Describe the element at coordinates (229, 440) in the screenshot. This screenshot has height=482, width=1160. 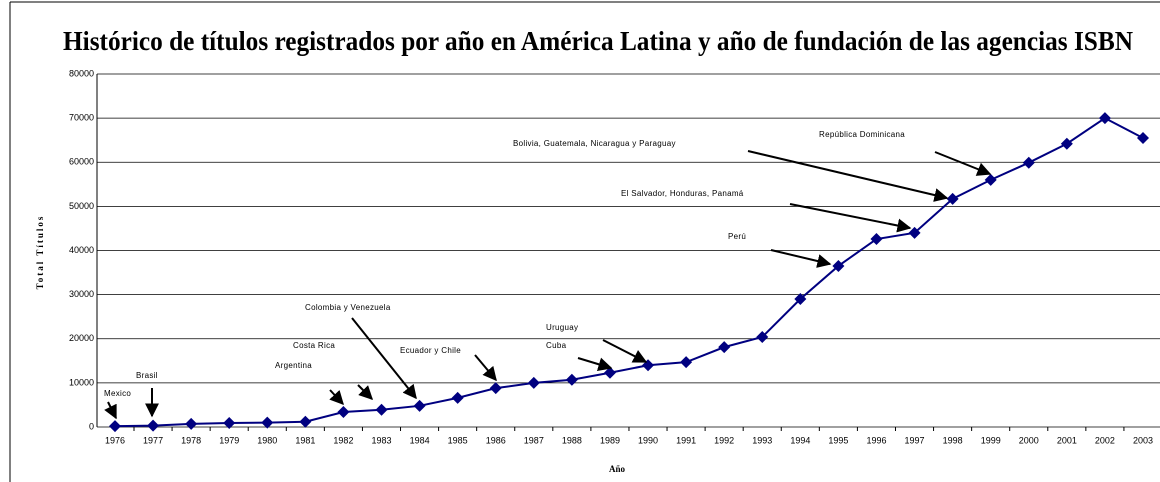
I see `x-tick-label: 1979` at that location.